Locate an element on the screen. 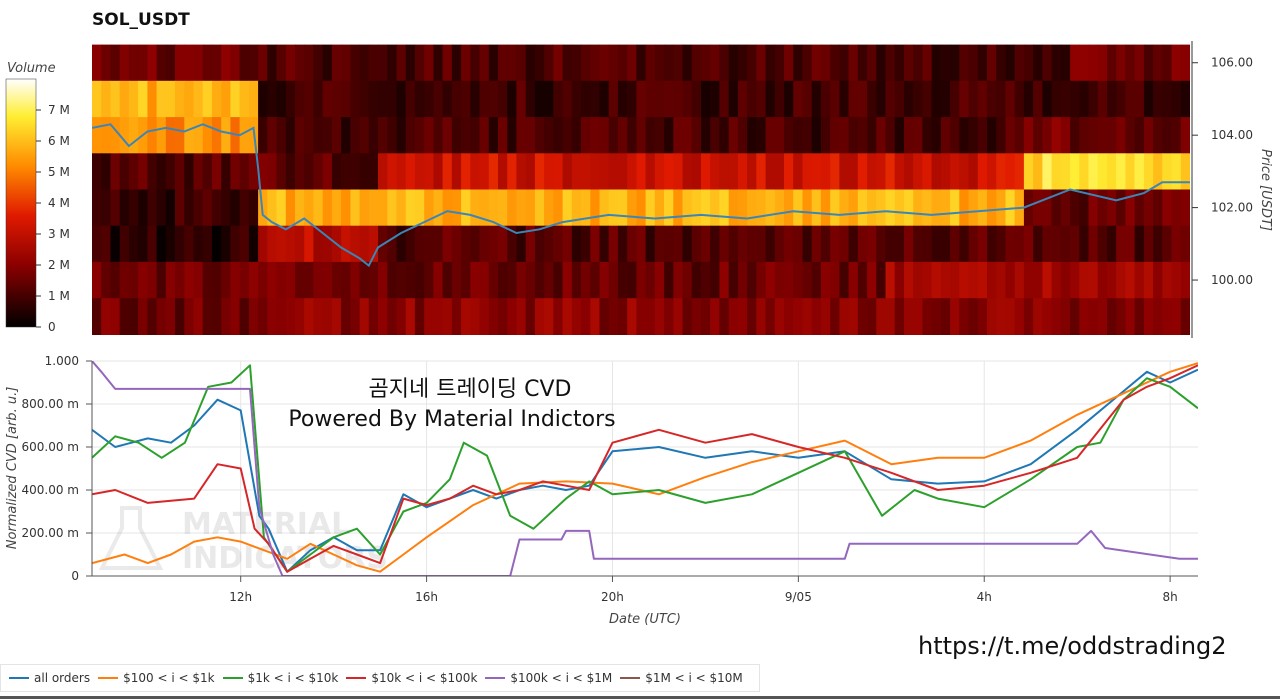 The height and width of the screenshot is (699, 1280). legend-item: $1M < i < $10M is located at coordinates (681, 678).